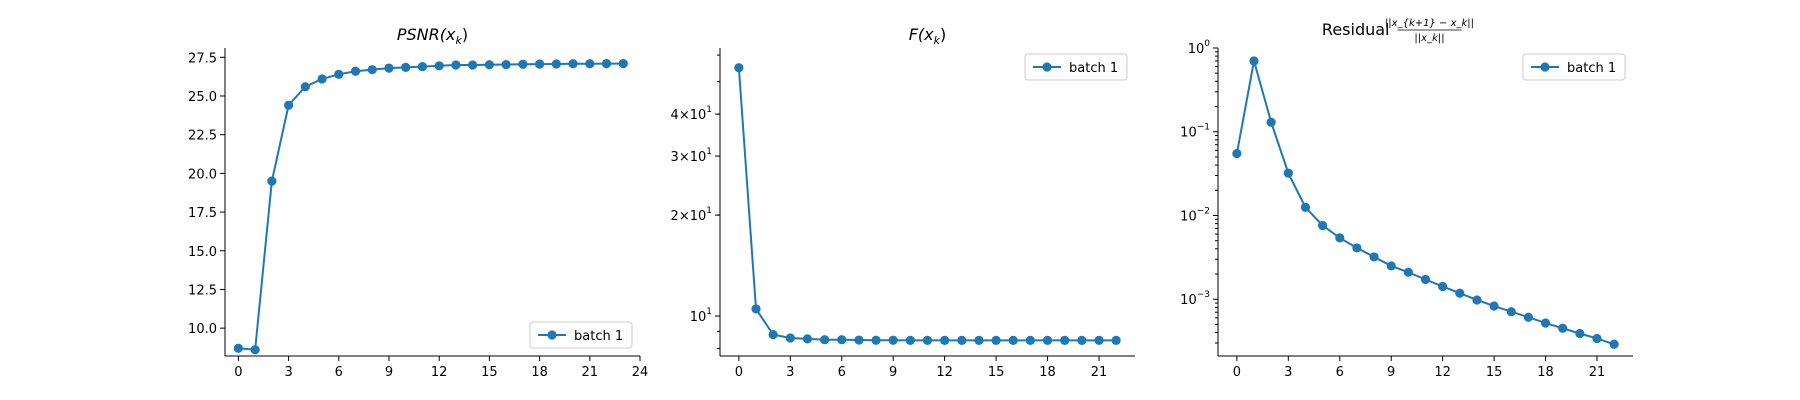  I want to click on x-tick-label: 15, so click(489, 372).